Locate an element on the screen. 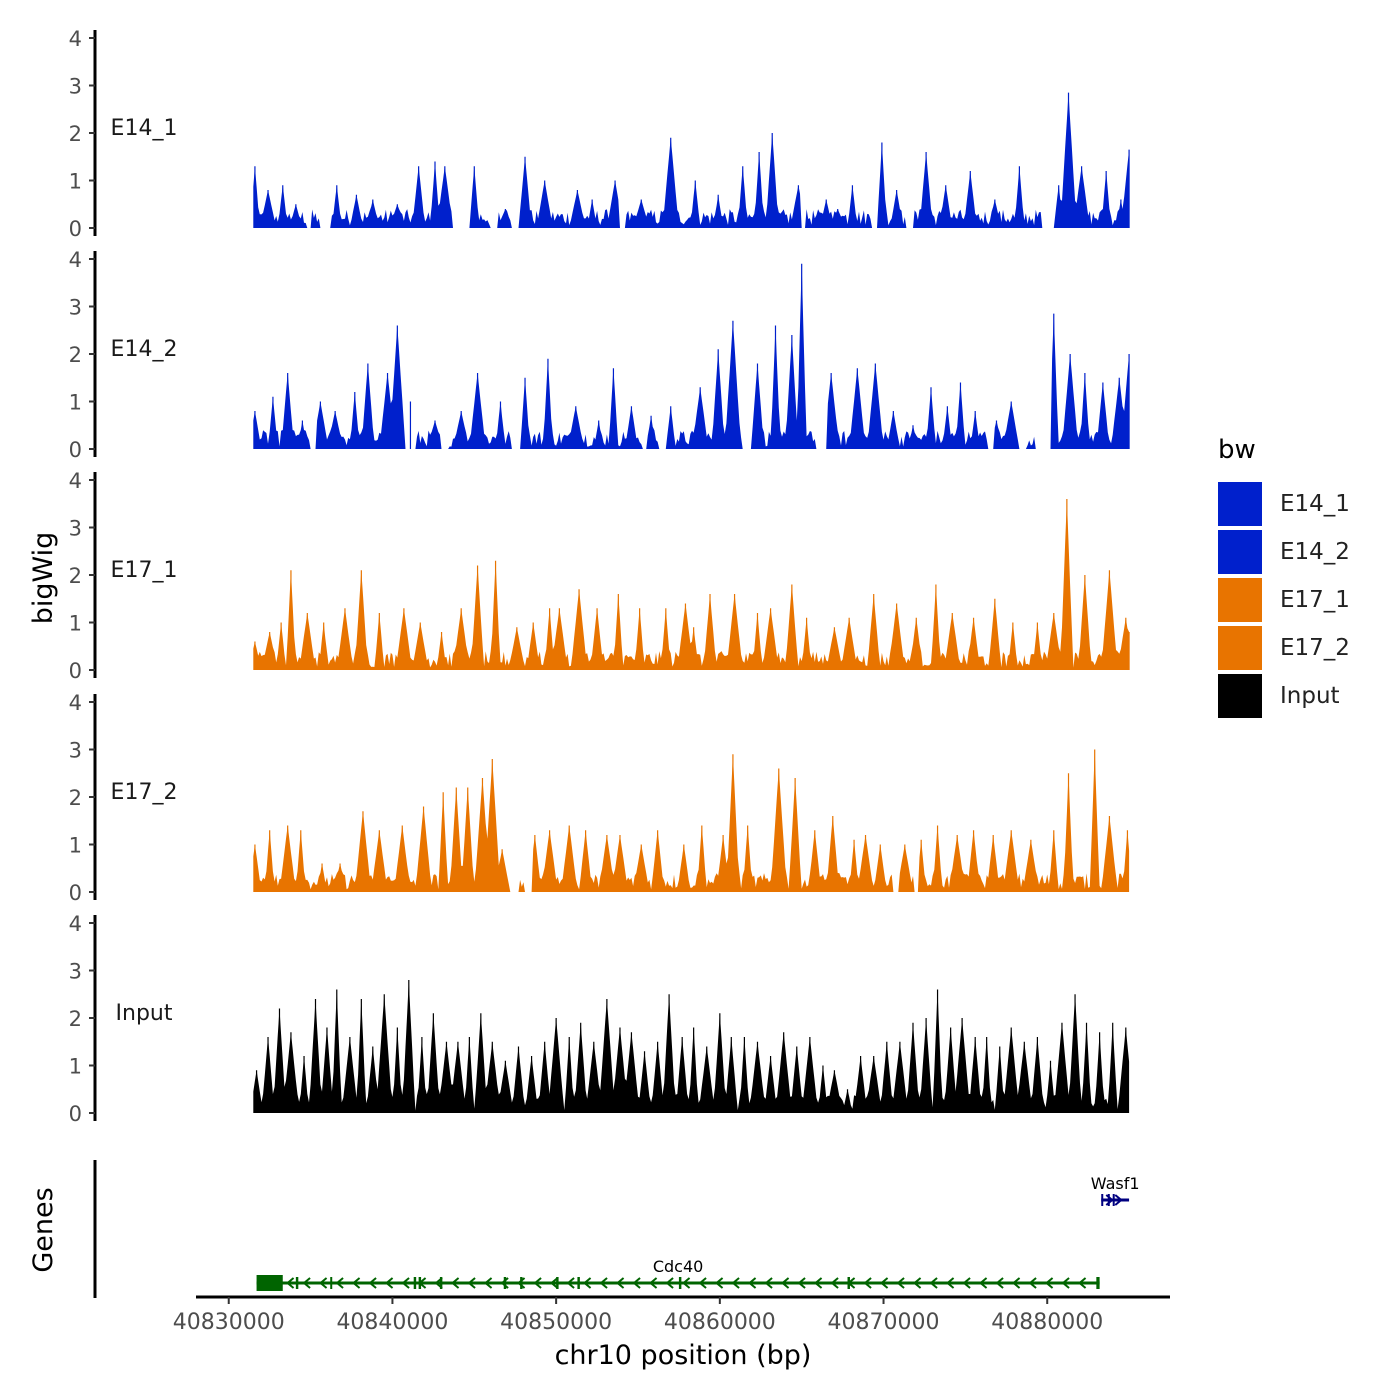 Image resolution: width=1400 pixels, height=1400 pixels. gene-Cdc40: Cdc40 is located at coordinates (678, 1274).